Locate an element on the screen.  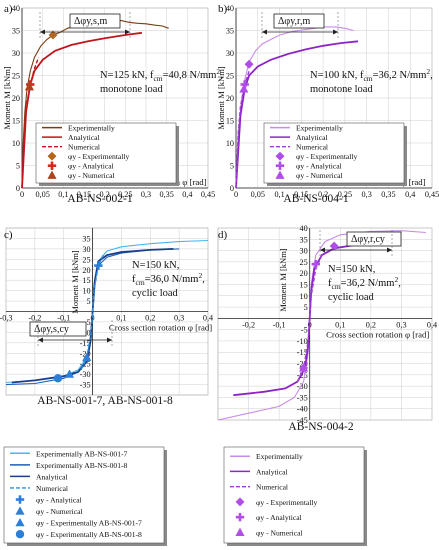
legend-box is located at coordinates (106, 153).